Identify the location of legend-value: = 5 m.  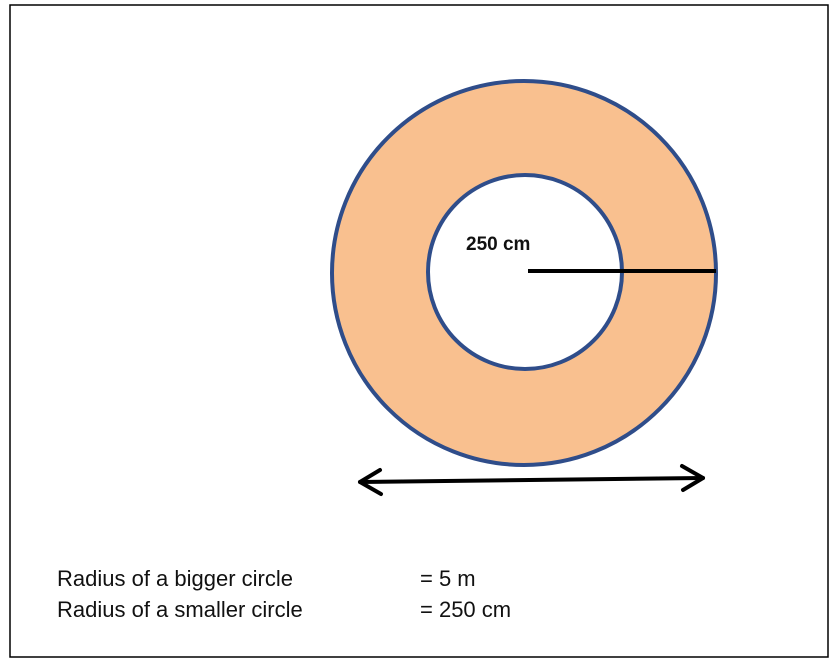
(448, 578).